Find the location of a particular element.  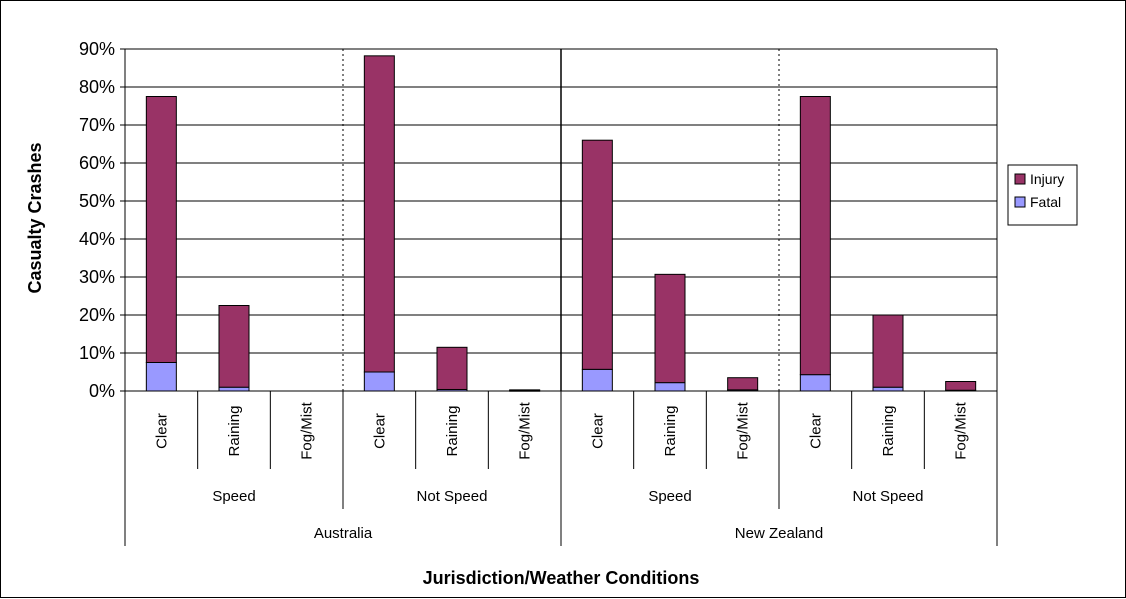

group-label: Australia is located at coordinates (343, 533).